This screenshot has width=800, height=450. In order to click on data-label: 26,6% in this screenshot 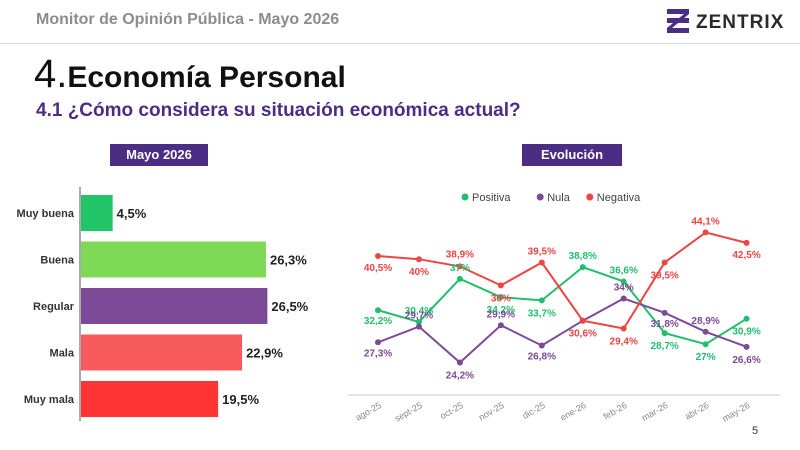, I will do `click(746, 360)`.